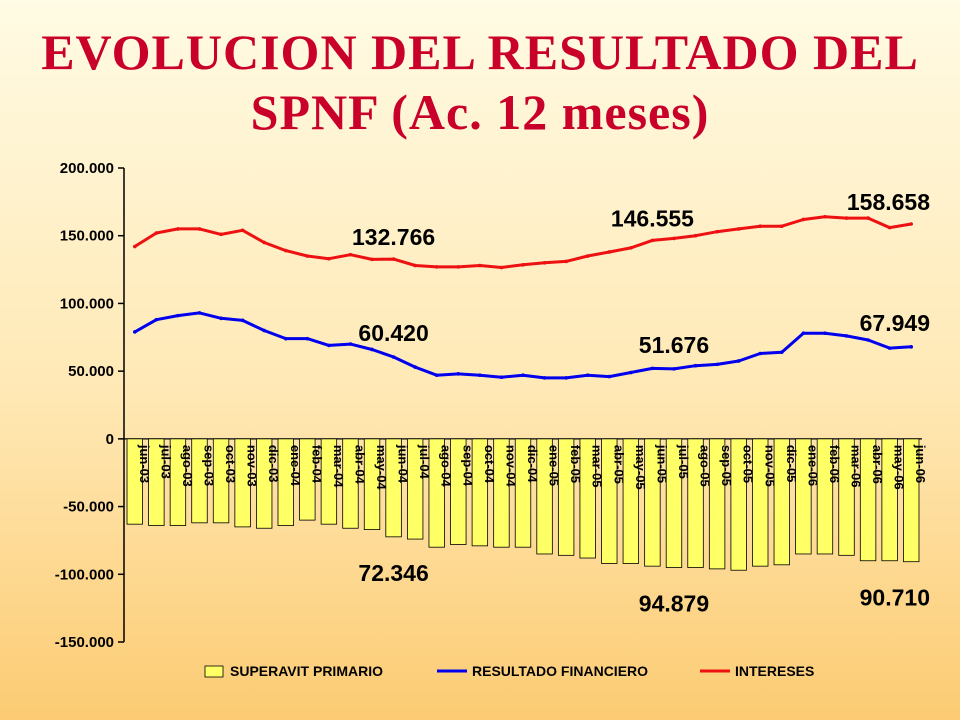  What do you see at coordinates (208, 465) in the screenshot?
I see `category-label: sep-03` at bounding box center [208, 465].